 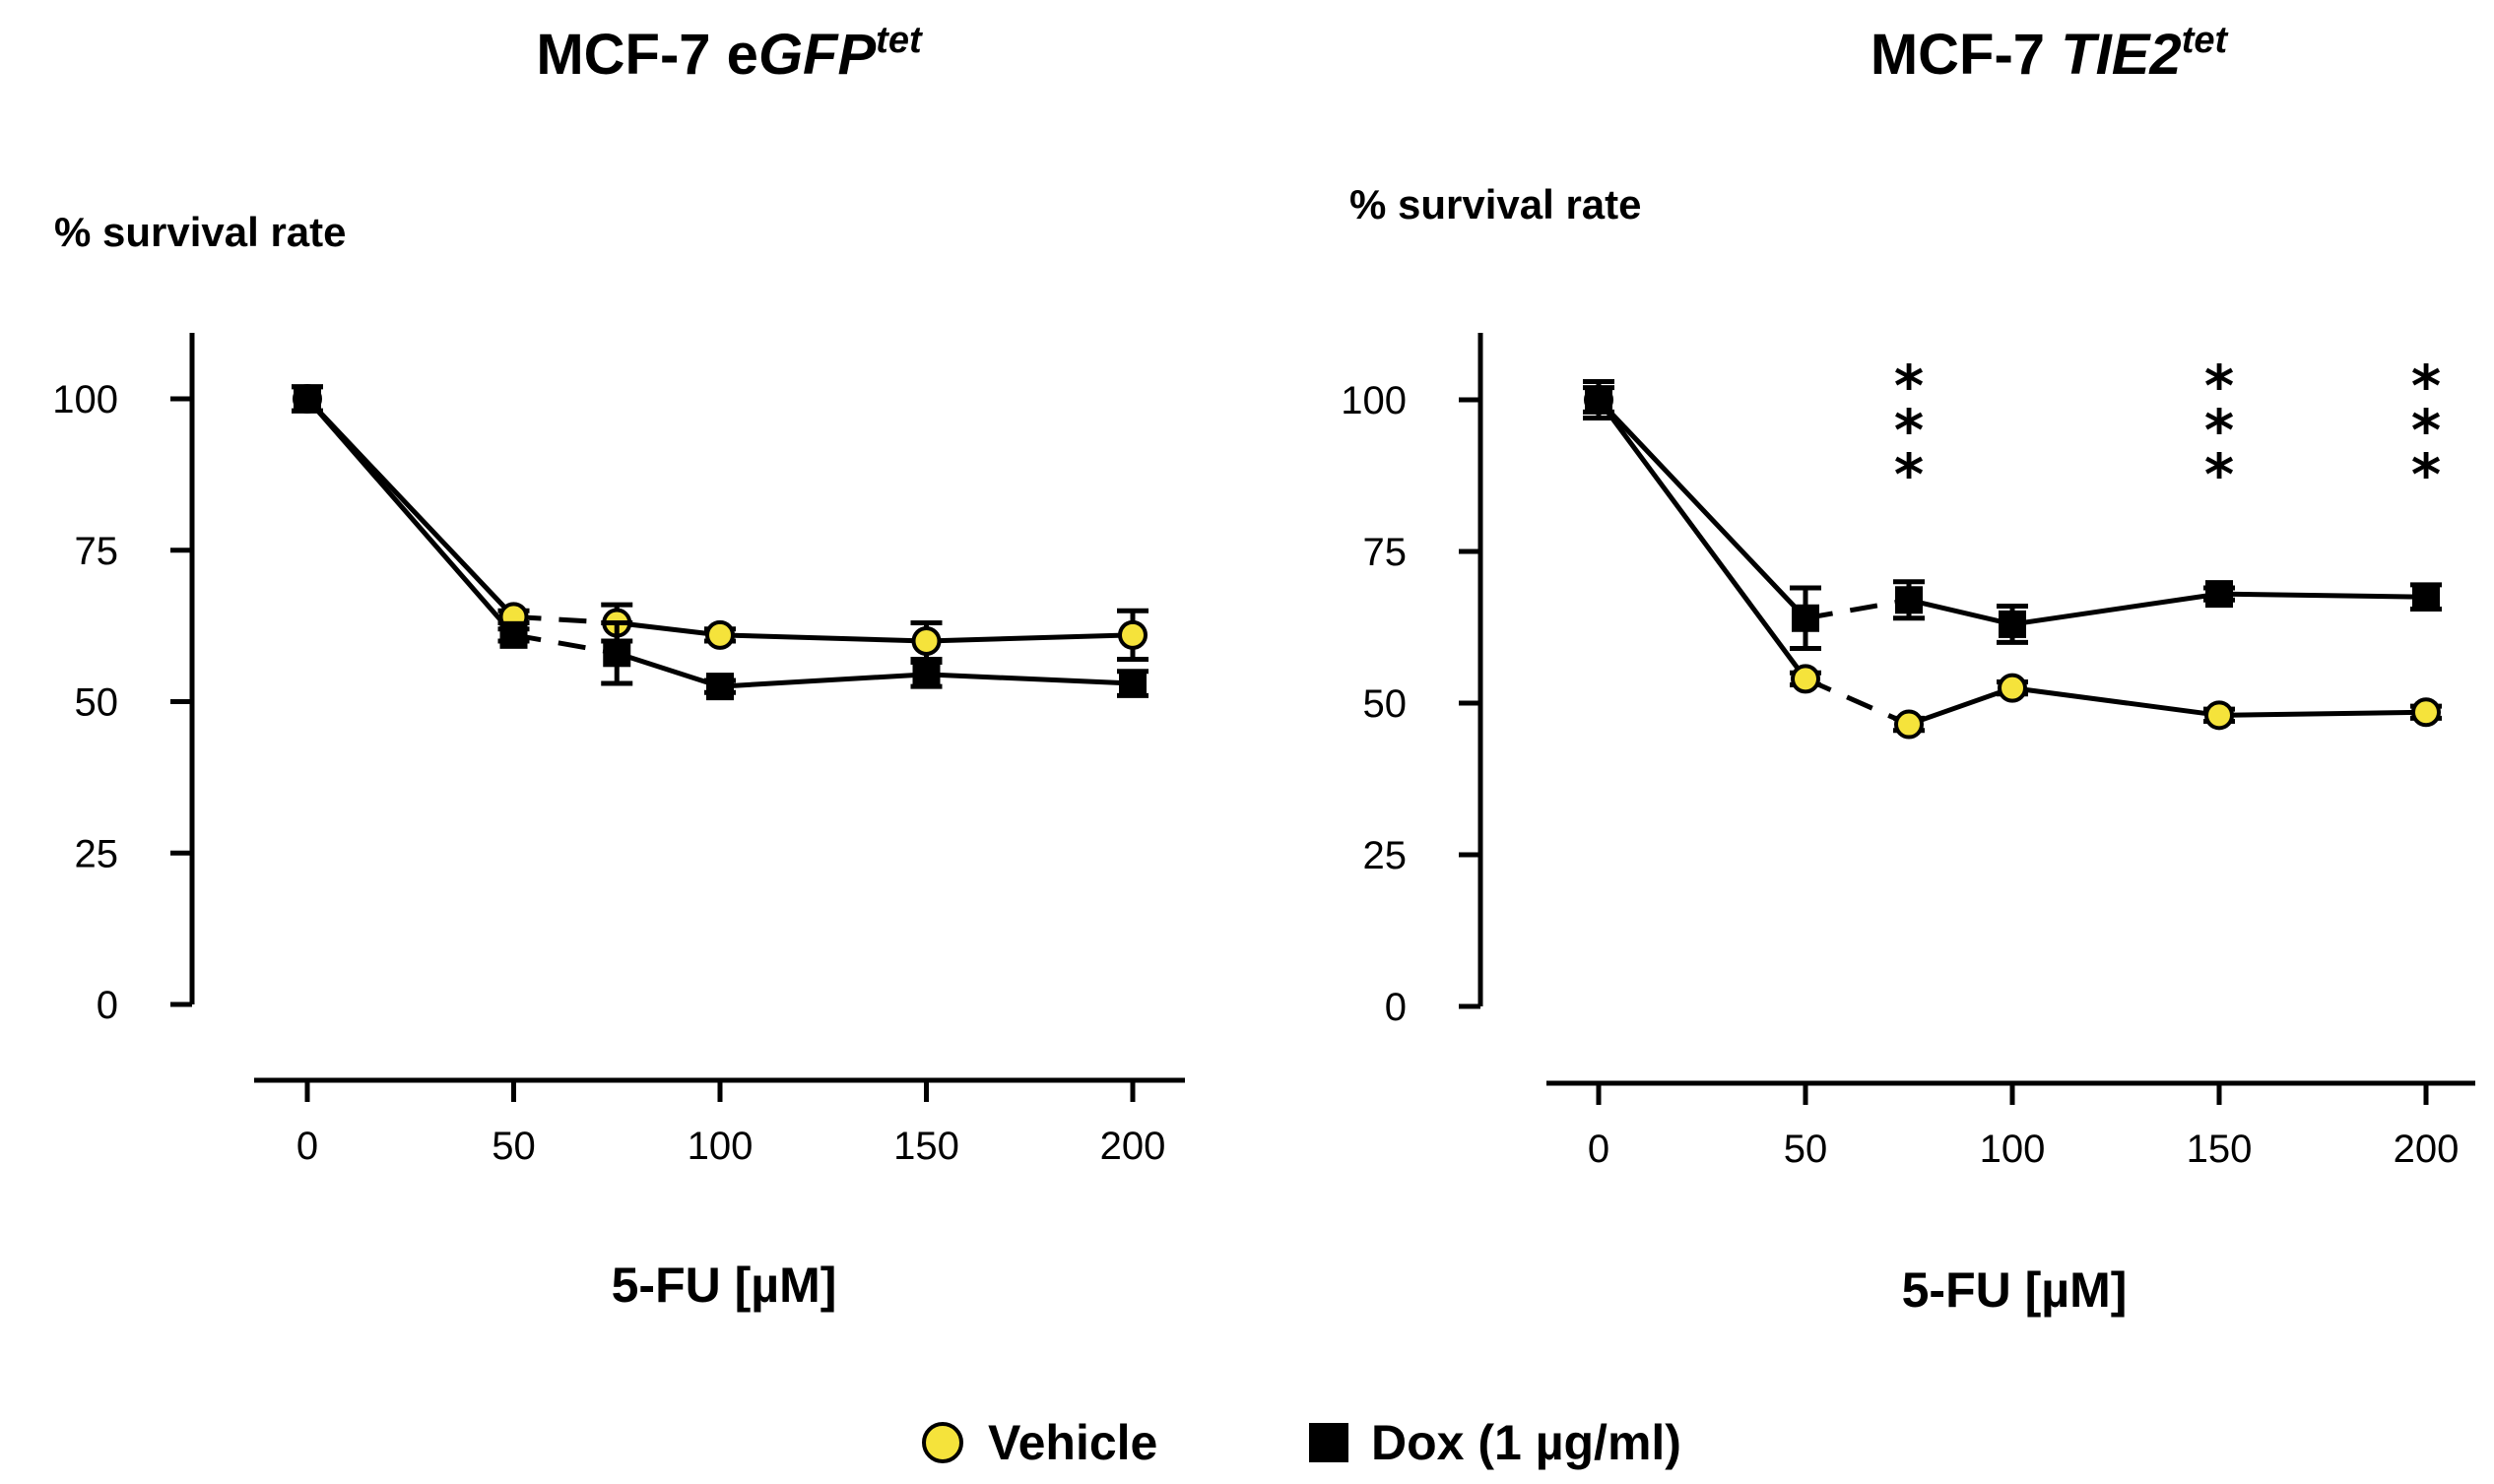 I want to click on legend-dox-marker, so click(x=1328, y=1442).